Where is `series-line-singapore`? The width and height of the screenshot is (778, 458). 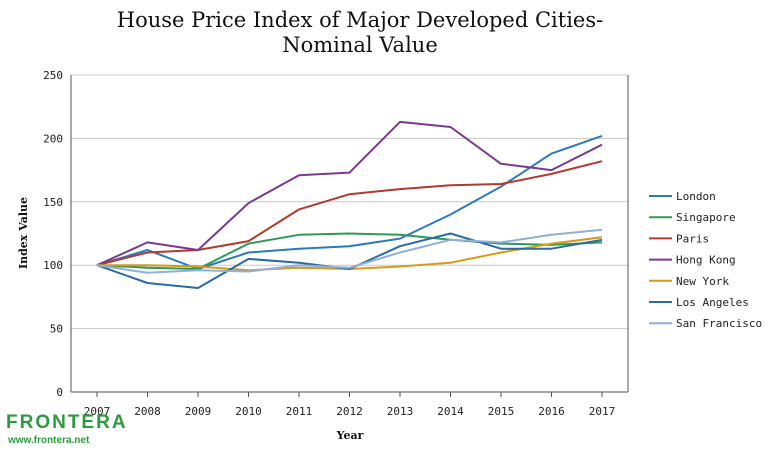 series-line-singapore is located at coordinates (349, 251).